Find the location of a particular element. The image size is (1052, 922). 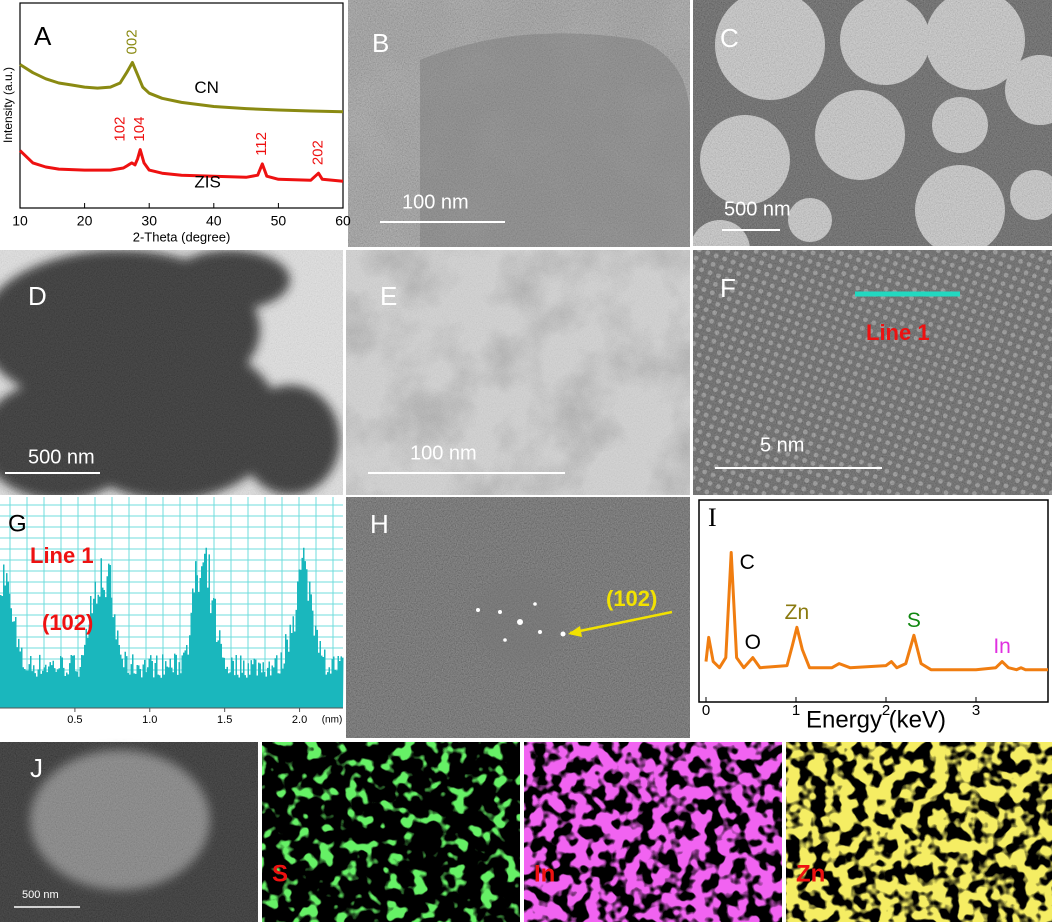

x-tick-label: 0 is located at coordinates (706, 710).